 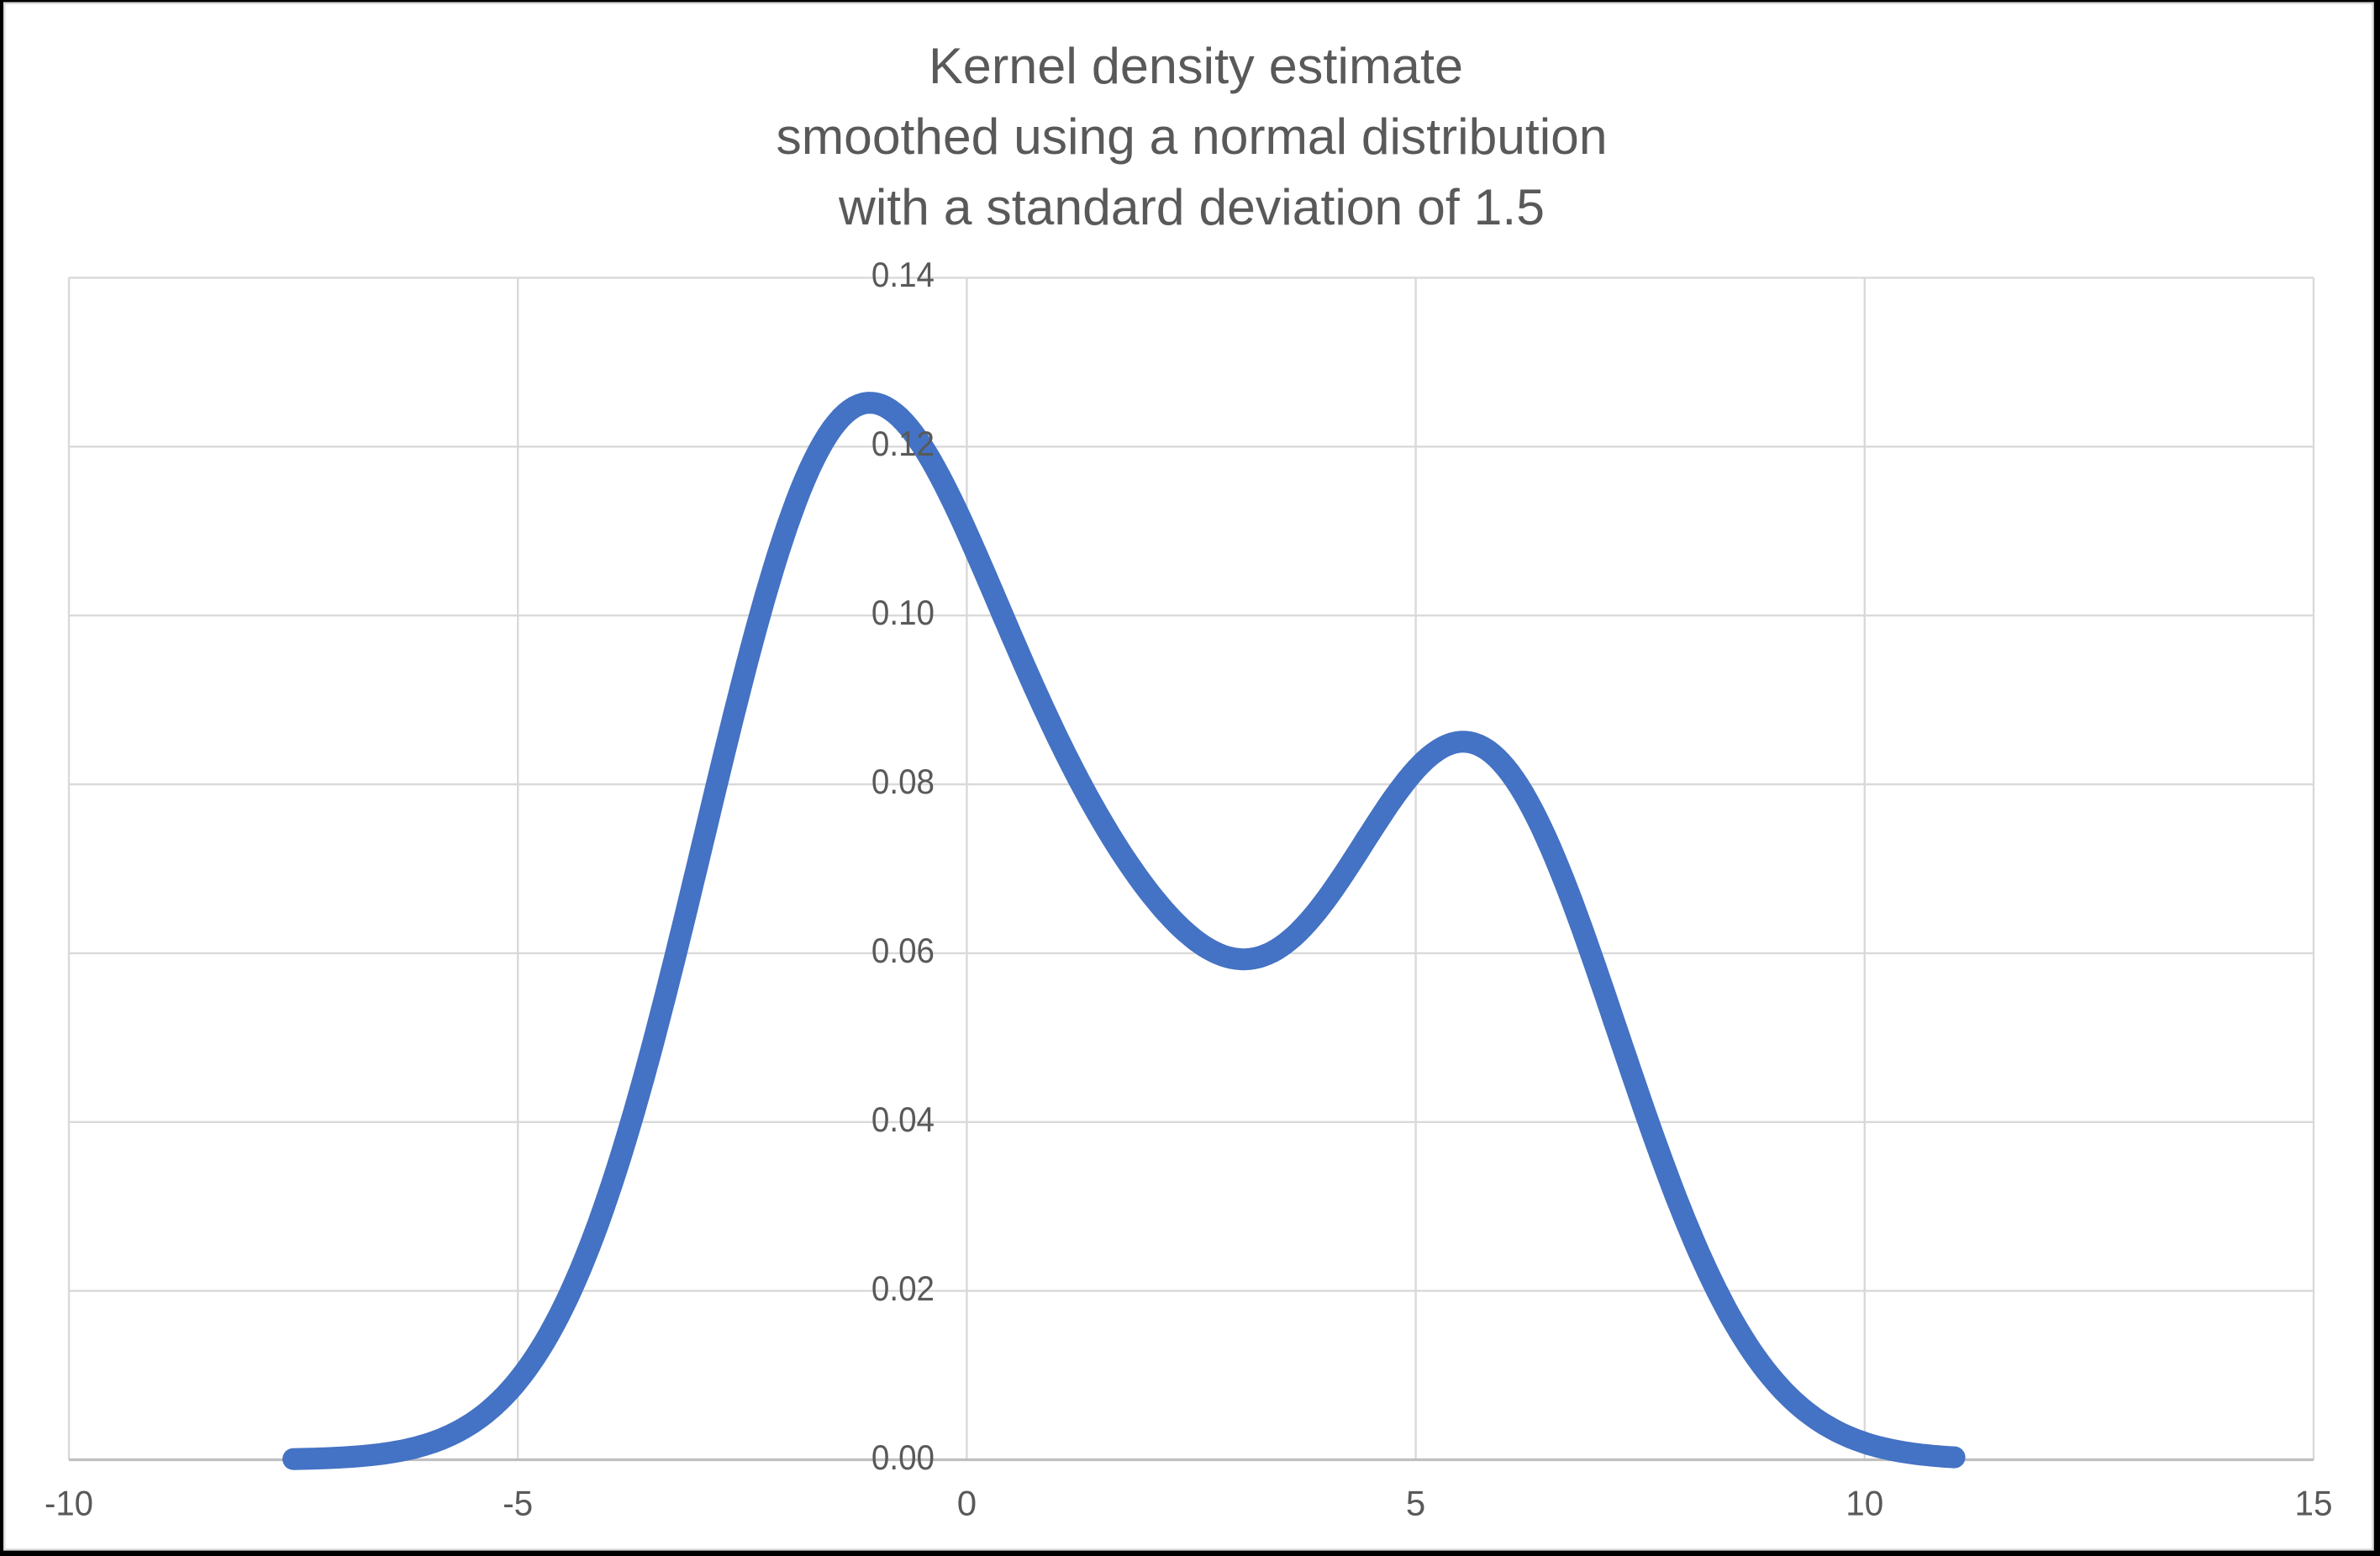 I want to click on svg-text: 0.14, so click(x=903, y=274).